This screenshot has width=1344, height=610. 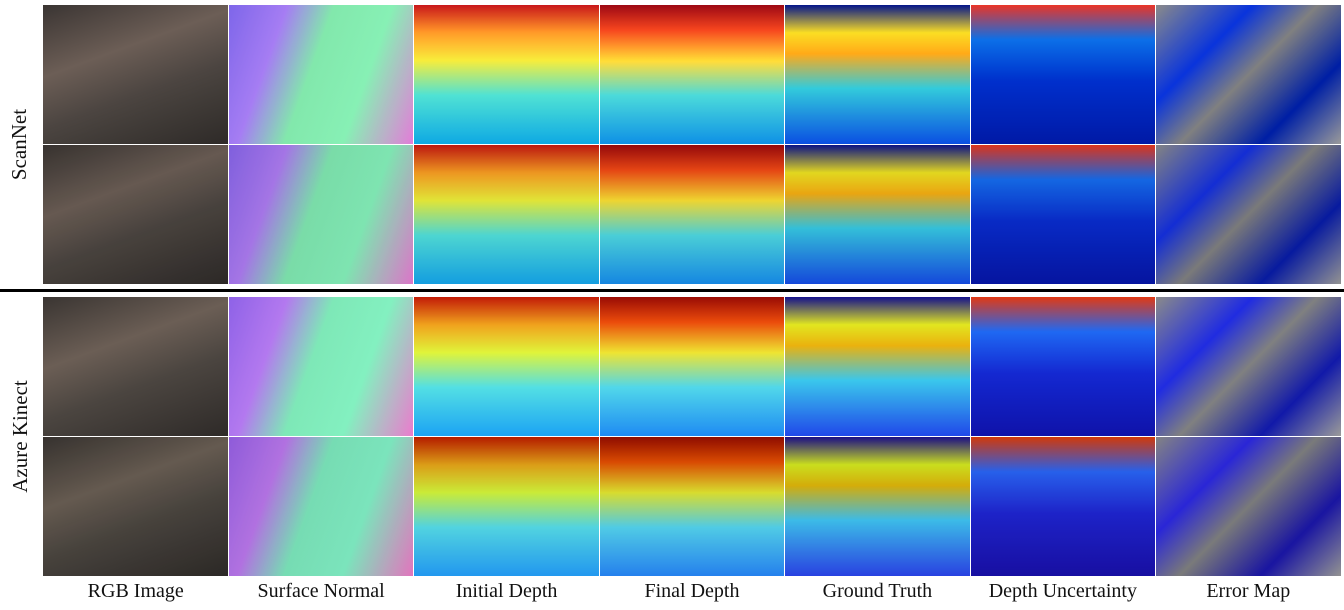 What do you see at coordinates (672, 290) in the screenshot?
I see `separator` at bounding box center [672, 290].